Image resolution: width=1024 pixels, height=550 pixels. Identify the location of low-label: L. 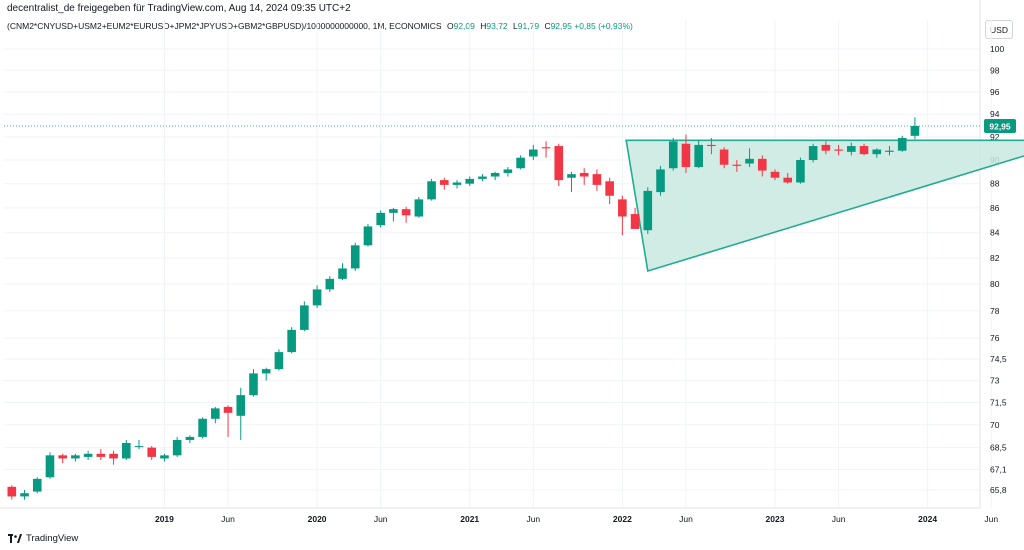
(515, 26).